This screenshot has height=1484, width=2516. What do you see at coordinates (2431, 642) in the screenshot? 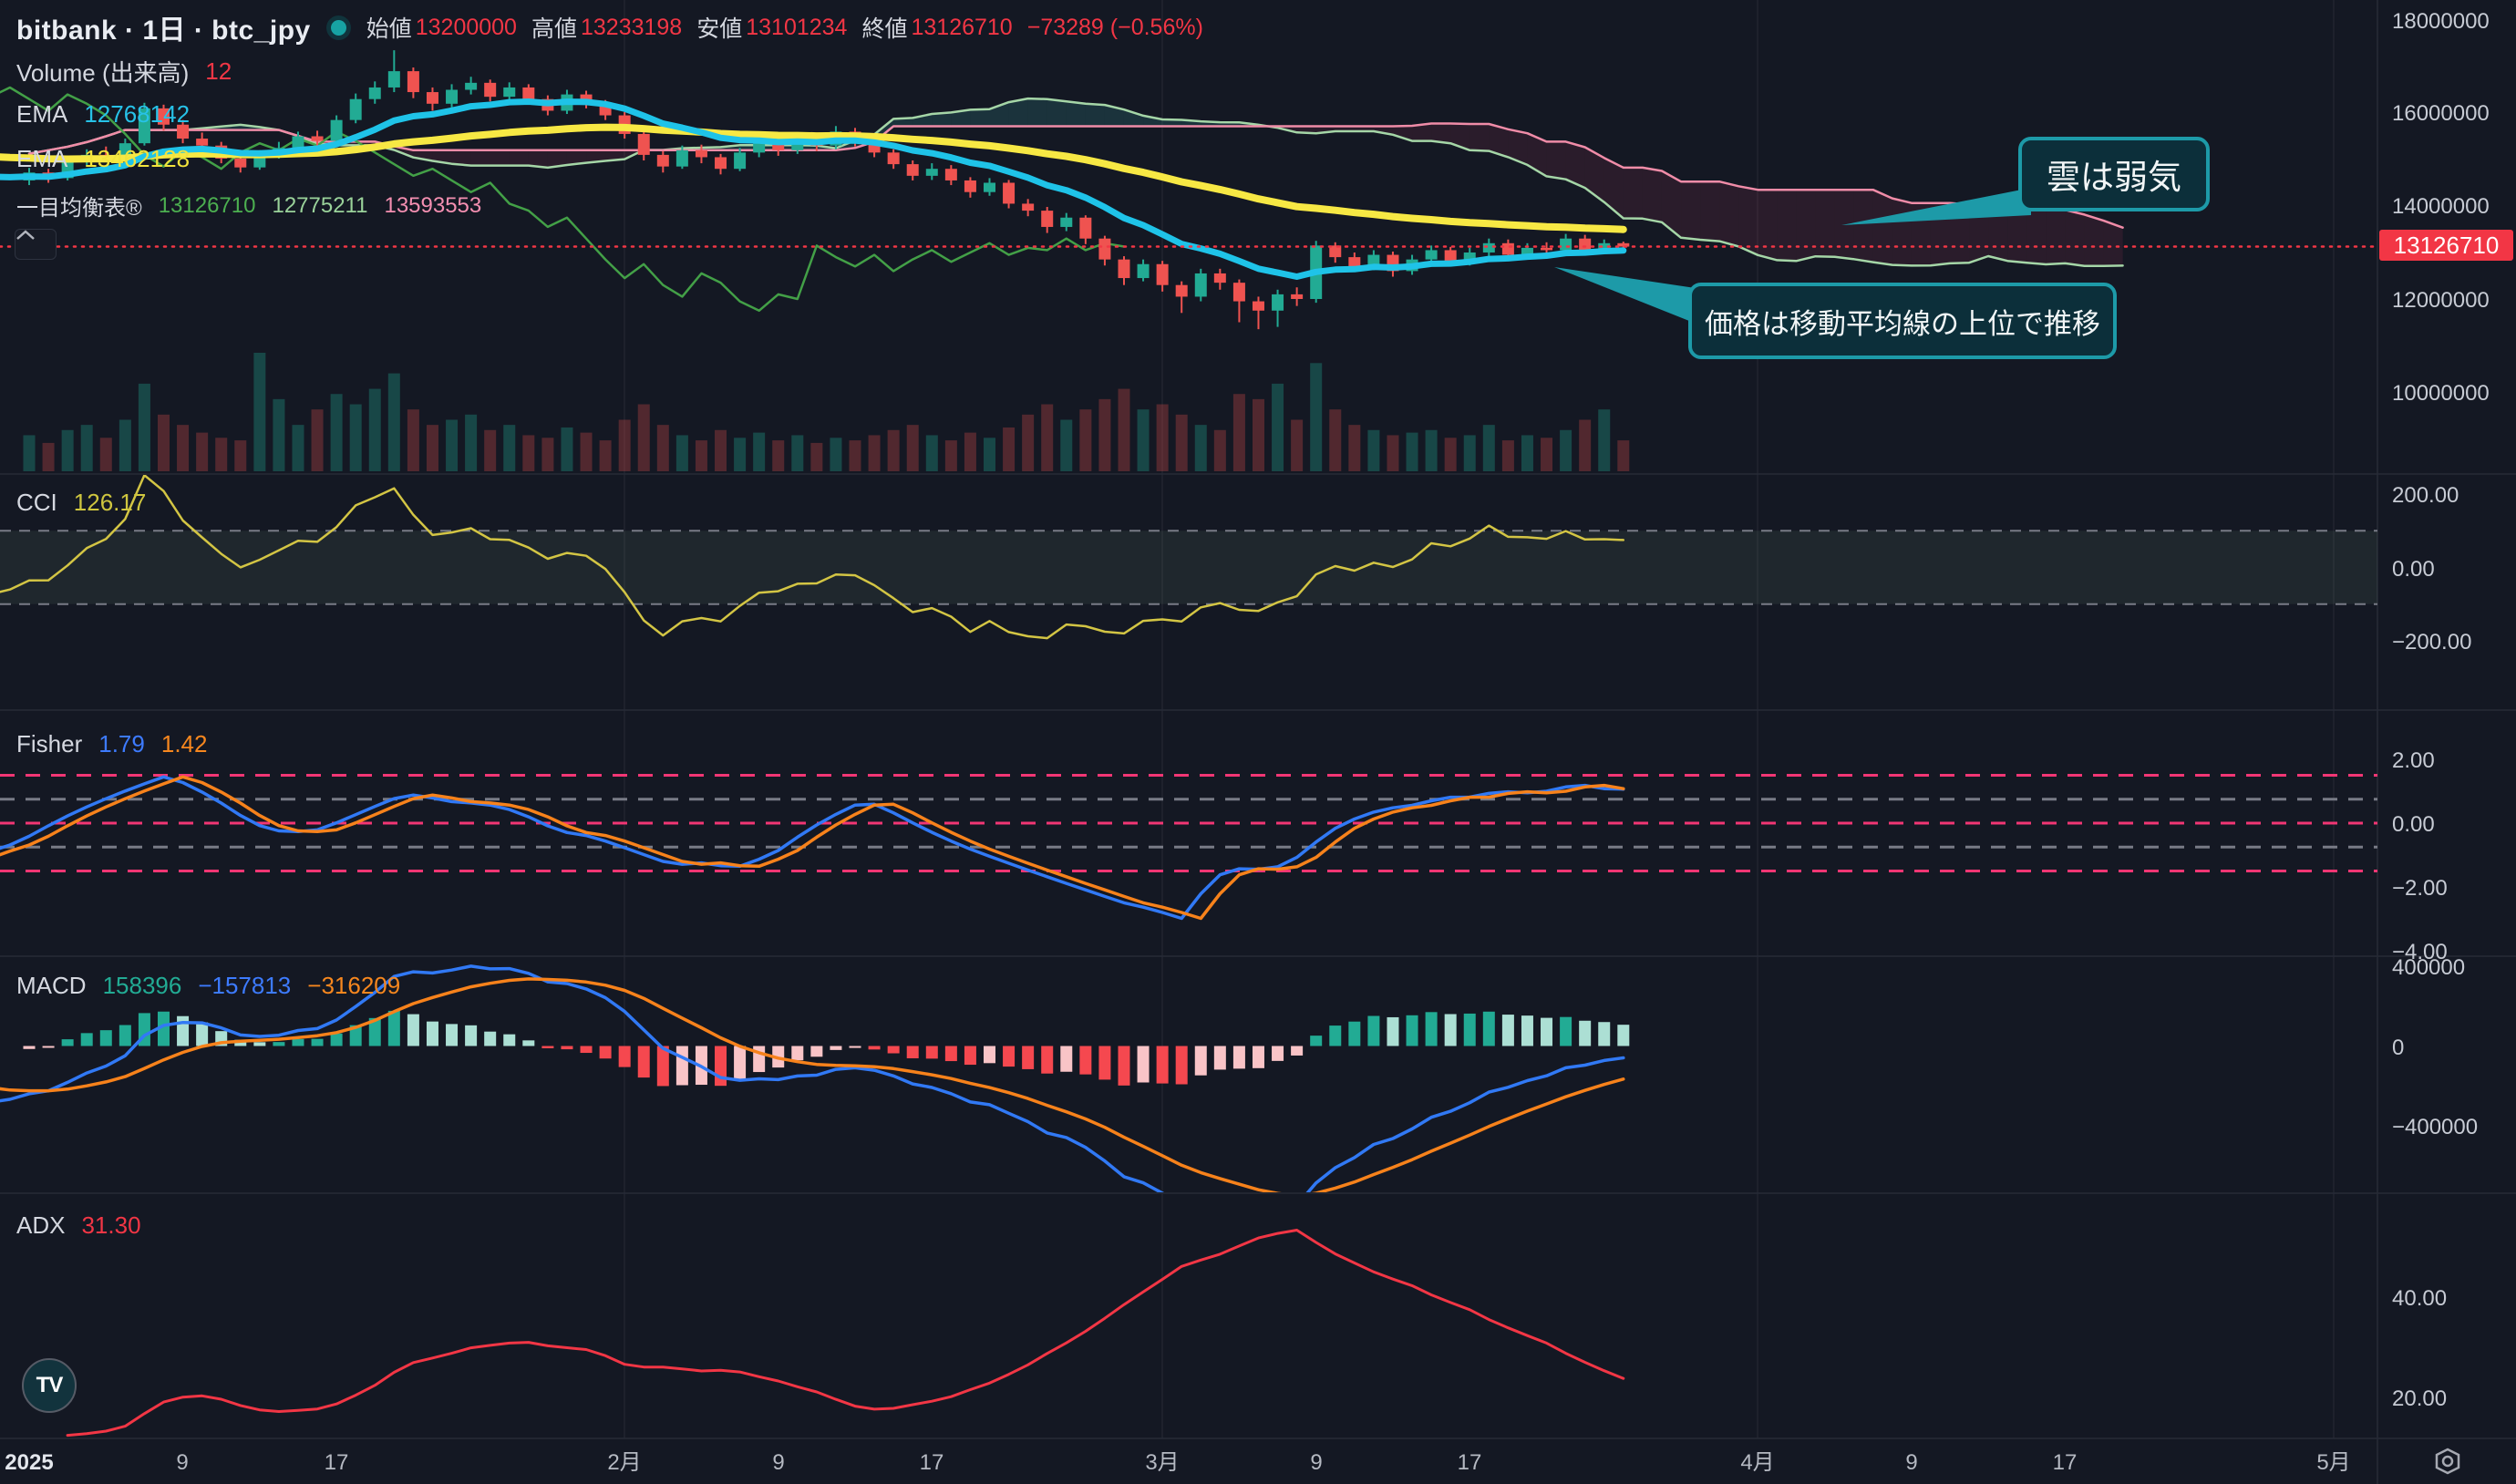
I see `axis-tick-label: −200.00` at bounding box center [2431, 642].